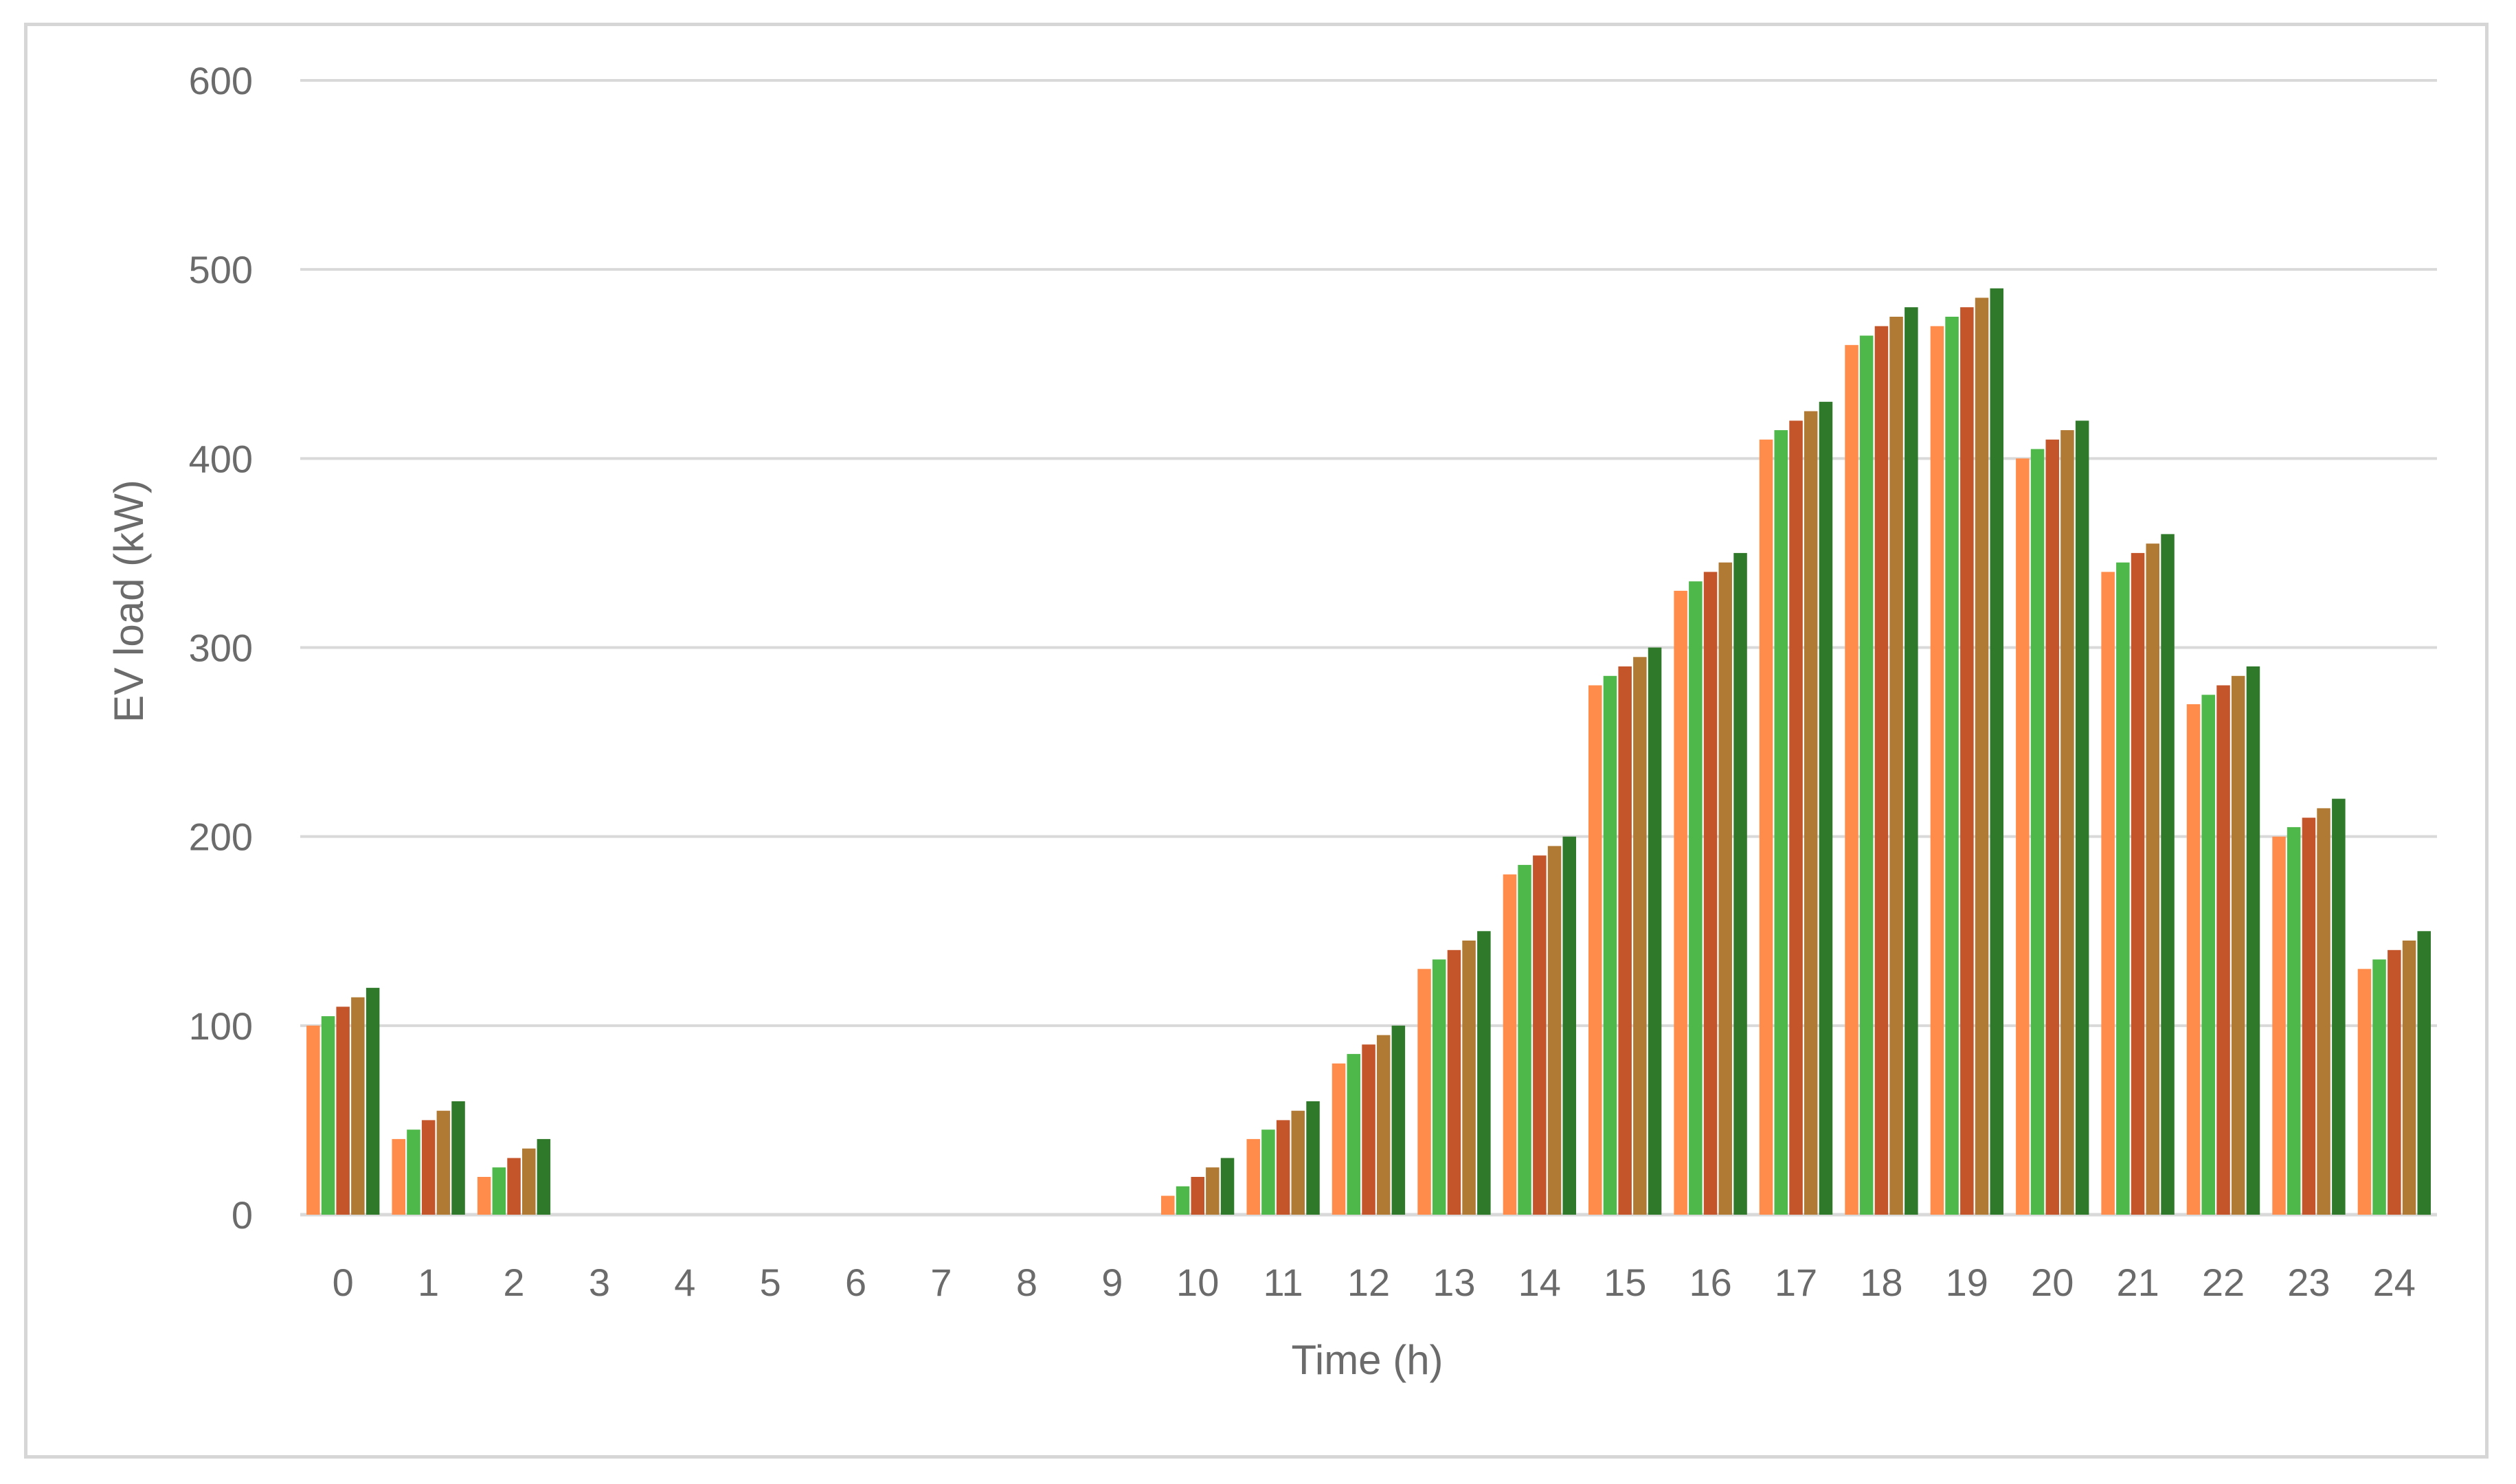  Describe the element at coordinates (242, 1215) in the screenshot. I see `y-tick-label: 0` at that location.